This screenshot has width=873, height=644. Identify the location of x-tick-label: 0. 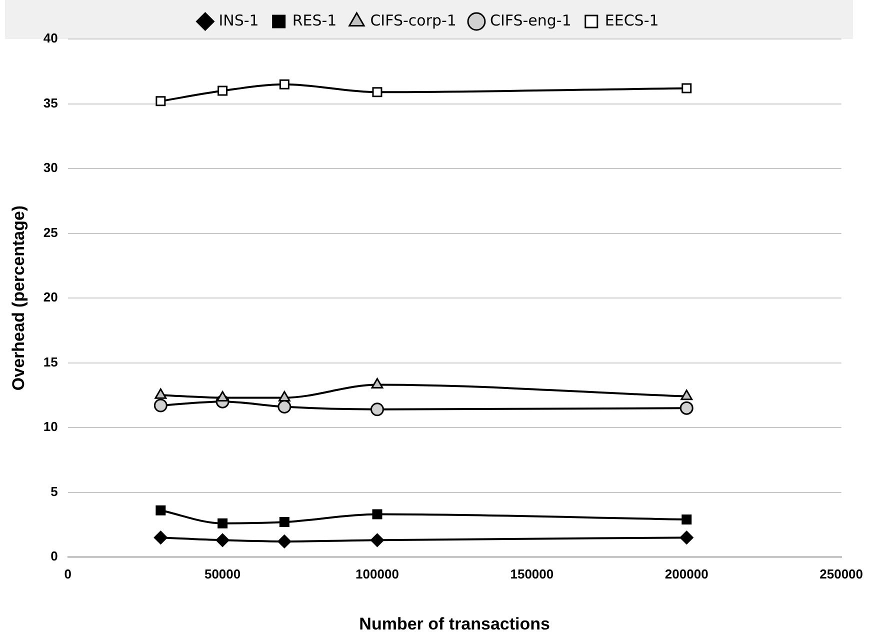
(68, 574).